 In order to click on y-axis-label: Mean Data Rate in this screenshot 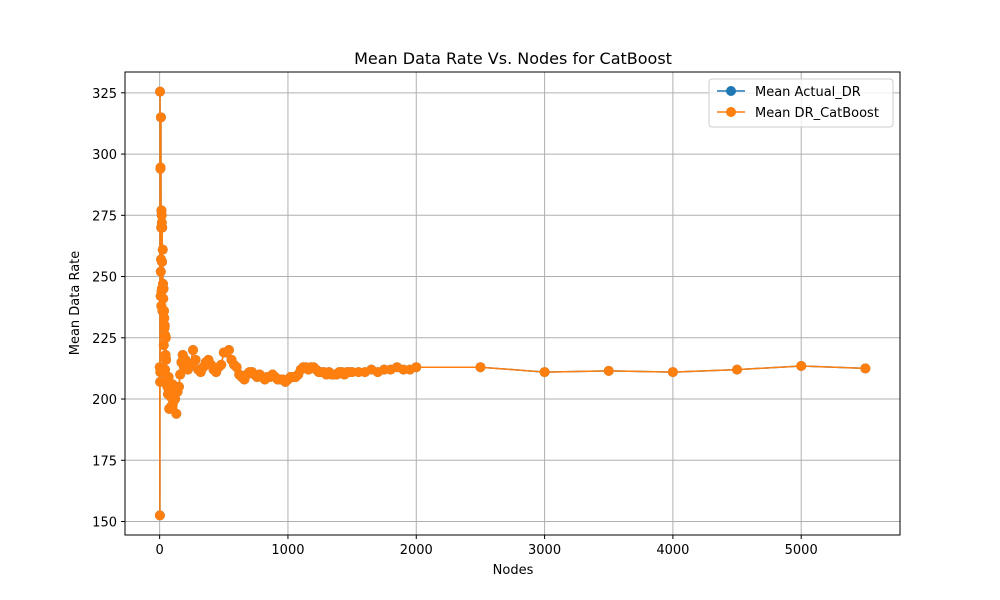, I will do `click(75, 303)`.